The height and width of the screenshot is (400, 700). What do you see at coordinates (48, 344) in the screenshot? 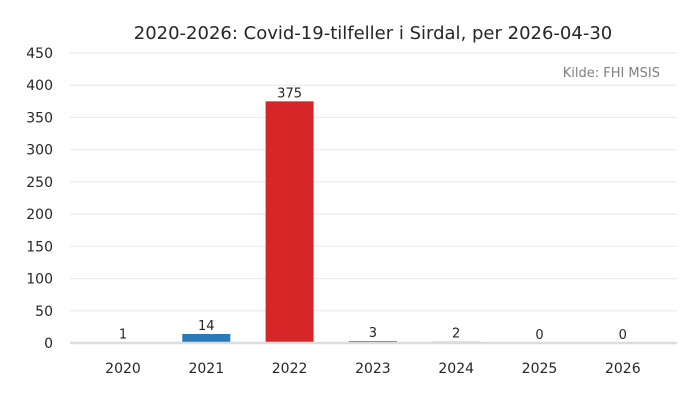
I see `y-tick-label: 0` at bounding box center [48, 344].